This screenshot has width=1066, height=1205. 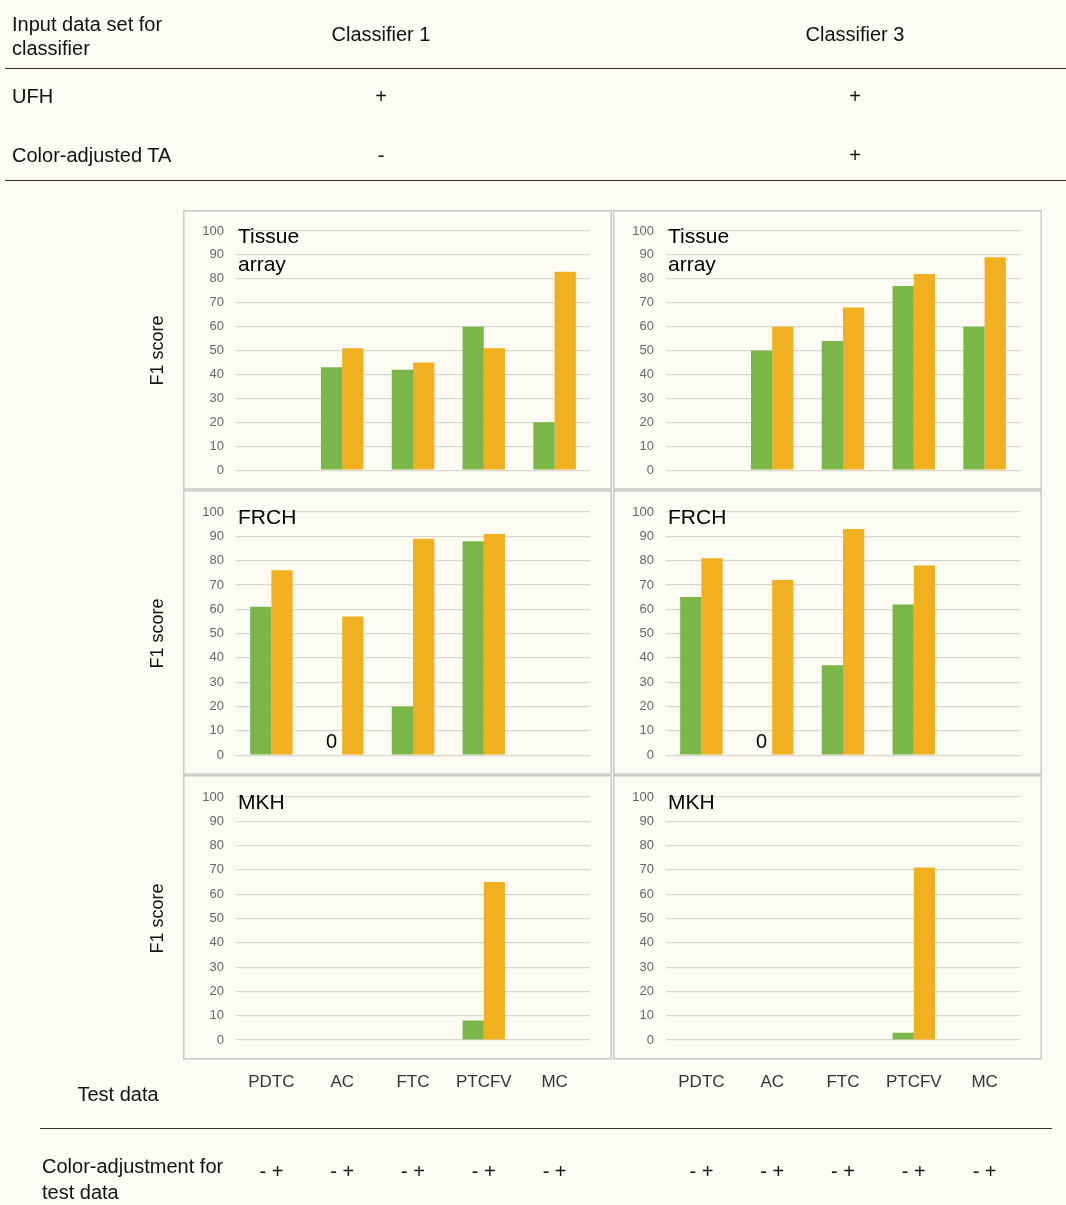 What do you see at coordinates (332, 740) in the screenshot?
I see `data-label: 0` at bounding box center [332, 740].